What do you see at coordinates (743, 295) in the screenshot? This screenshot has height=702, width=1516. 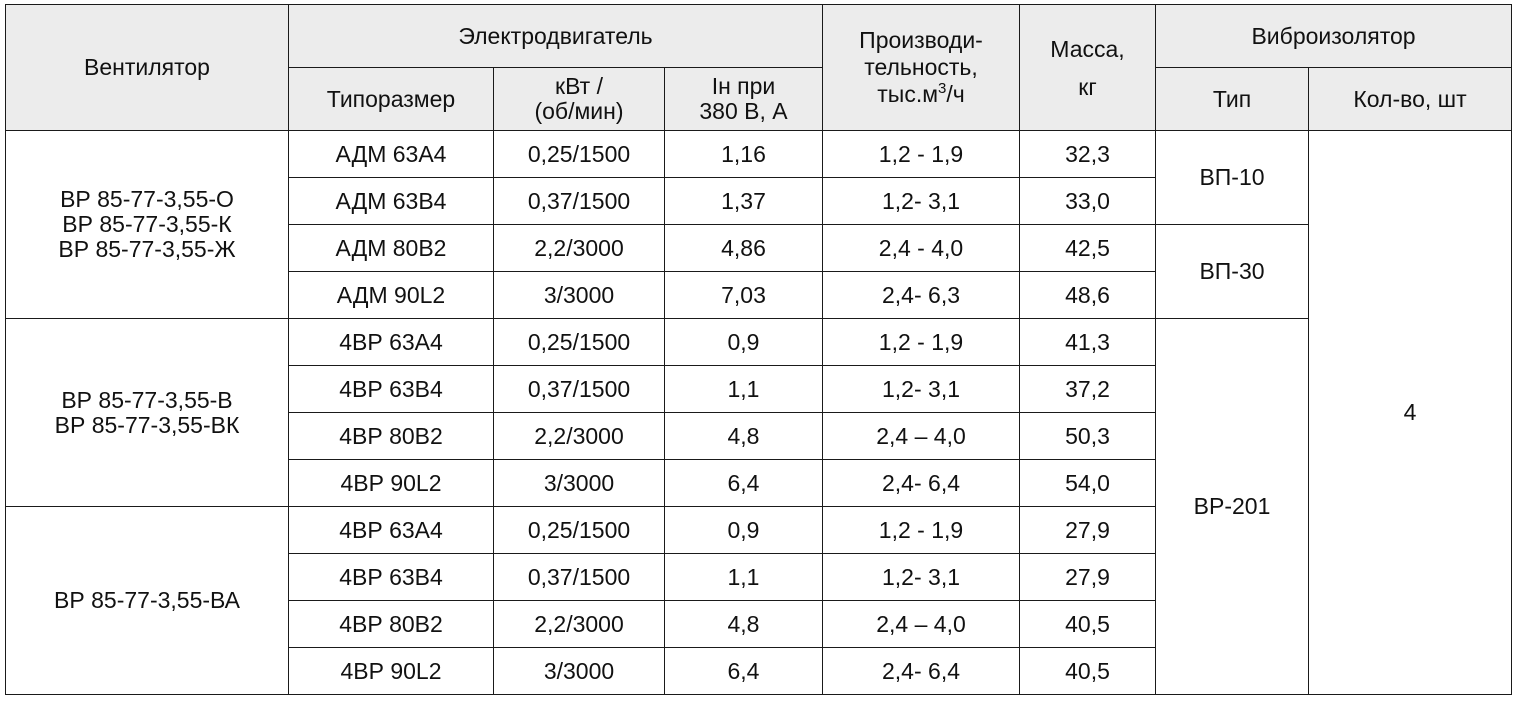 I see `motor-current-cell: 7,03` at bounding box center [743, 295].